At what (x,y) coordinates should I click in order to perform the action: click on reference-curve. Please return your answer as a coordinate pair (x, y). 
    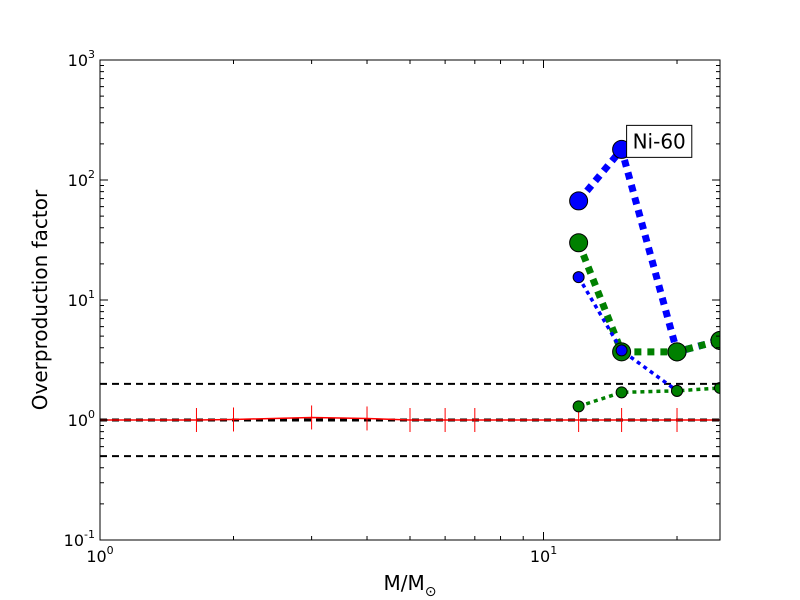
    Looking at the image, I should click on (410, 418).